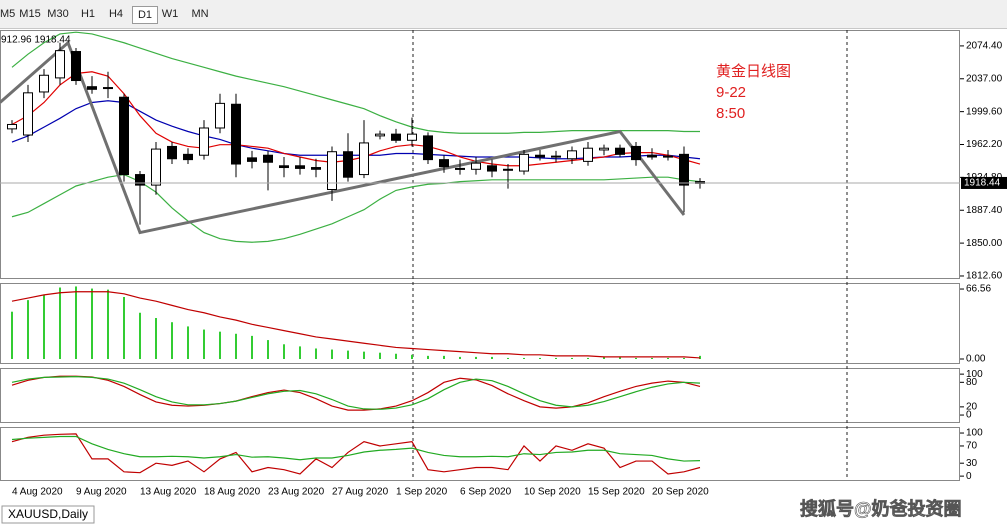 The width and height of the screenshot is (1007, 530). I want to click on y-tick-label: 1962.20, so click(984, 144).